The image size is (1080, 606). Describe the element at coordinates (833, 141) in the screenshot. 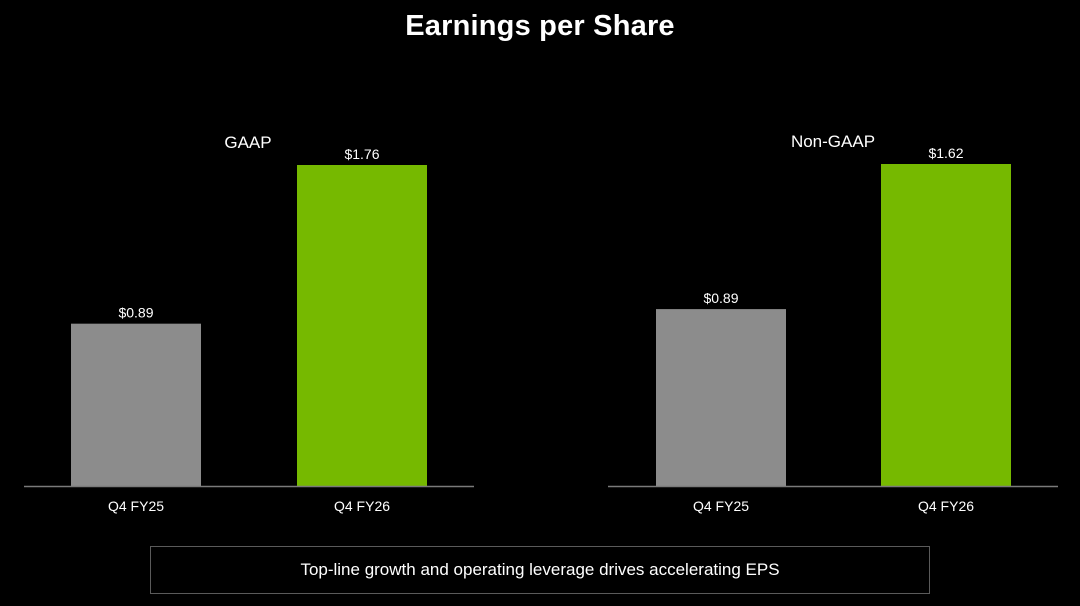

I see `chart-title: Non-GAAP` at that location.